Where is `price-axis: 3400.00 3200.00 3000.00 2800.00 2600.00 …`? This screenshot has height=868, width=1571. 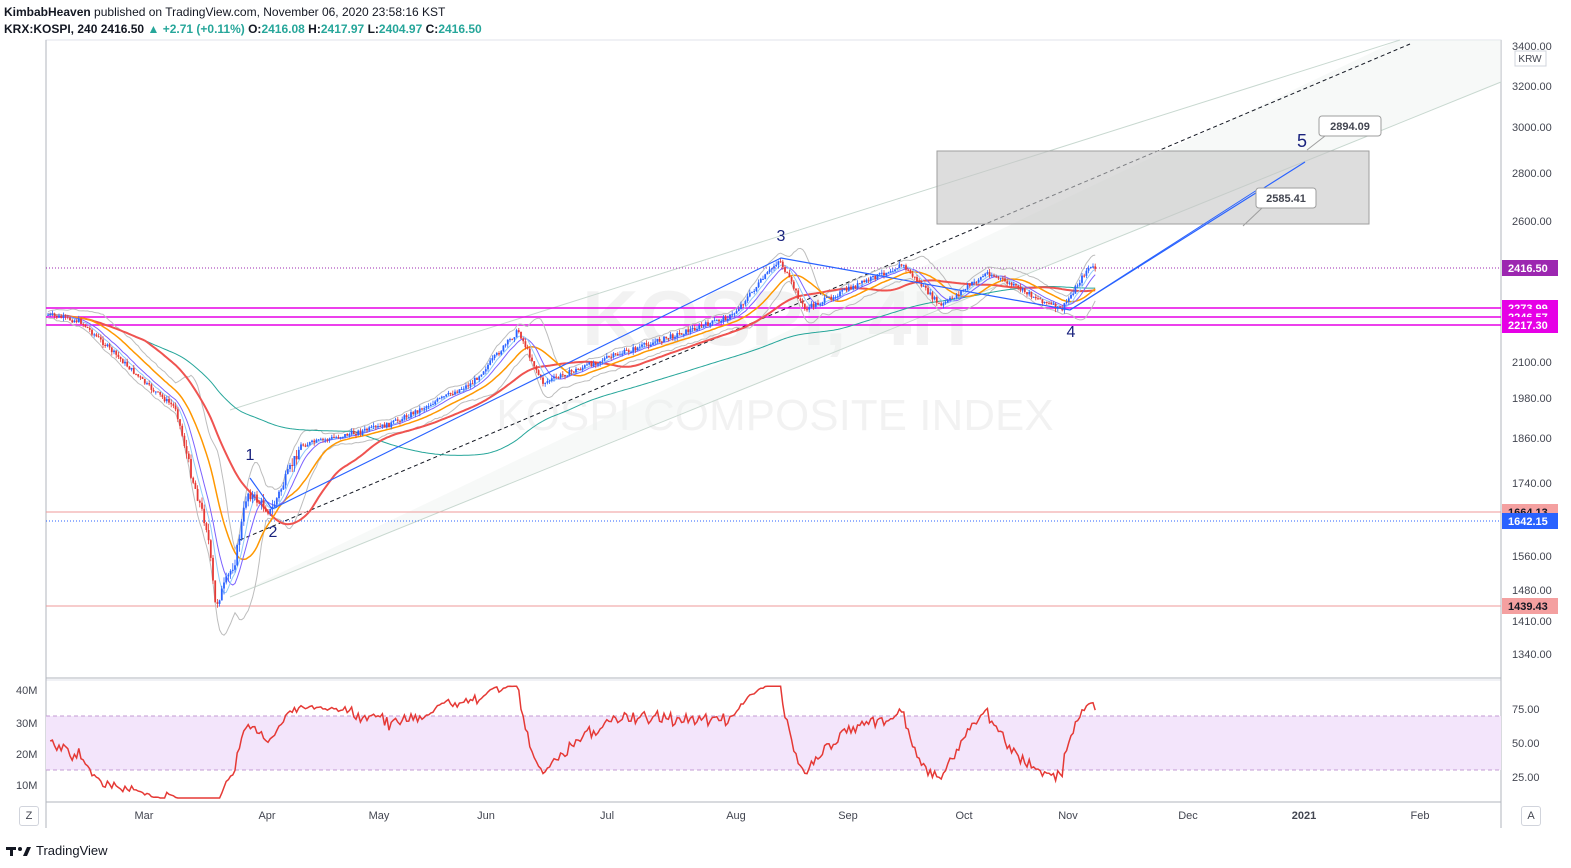 price-axis: 3400.00 3200.00 3000.00 2800.00 2600.00 … is located at coordinates (1532, 351).